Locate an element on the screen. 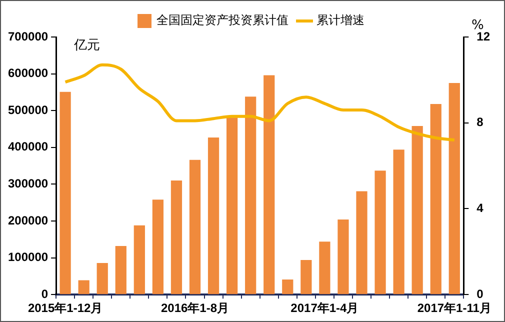 Image resolution: width=505 pixels, height=322 pixels. y2-tick-label: 8 is located at coordinates (480, 122).